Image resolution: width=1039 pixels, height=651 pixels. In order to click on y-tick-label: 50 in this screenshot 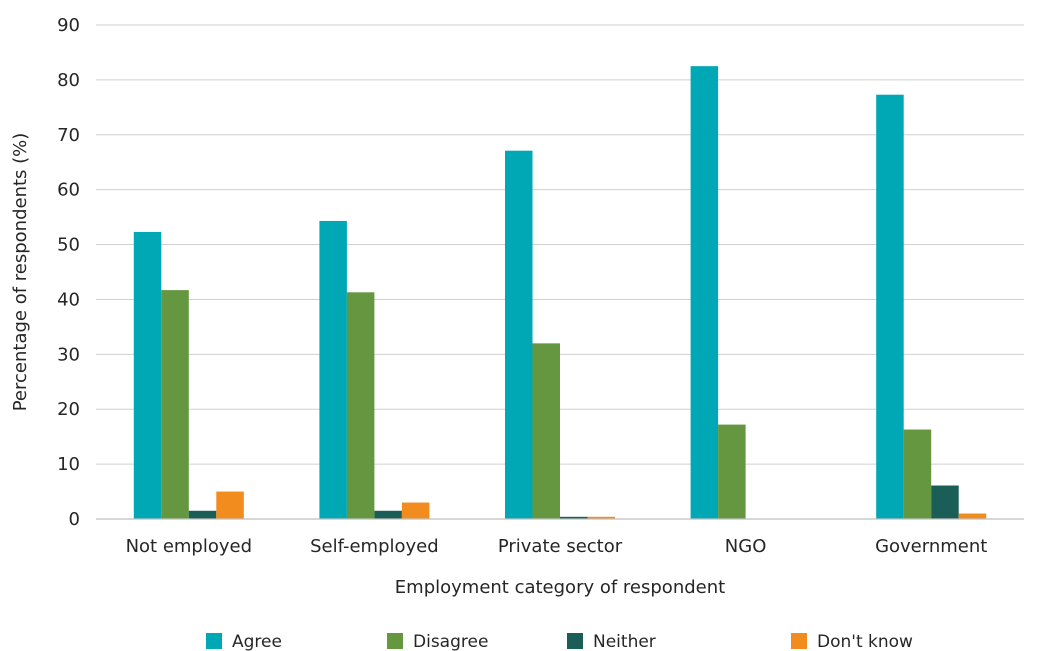, I will do `click(68, 245)`.